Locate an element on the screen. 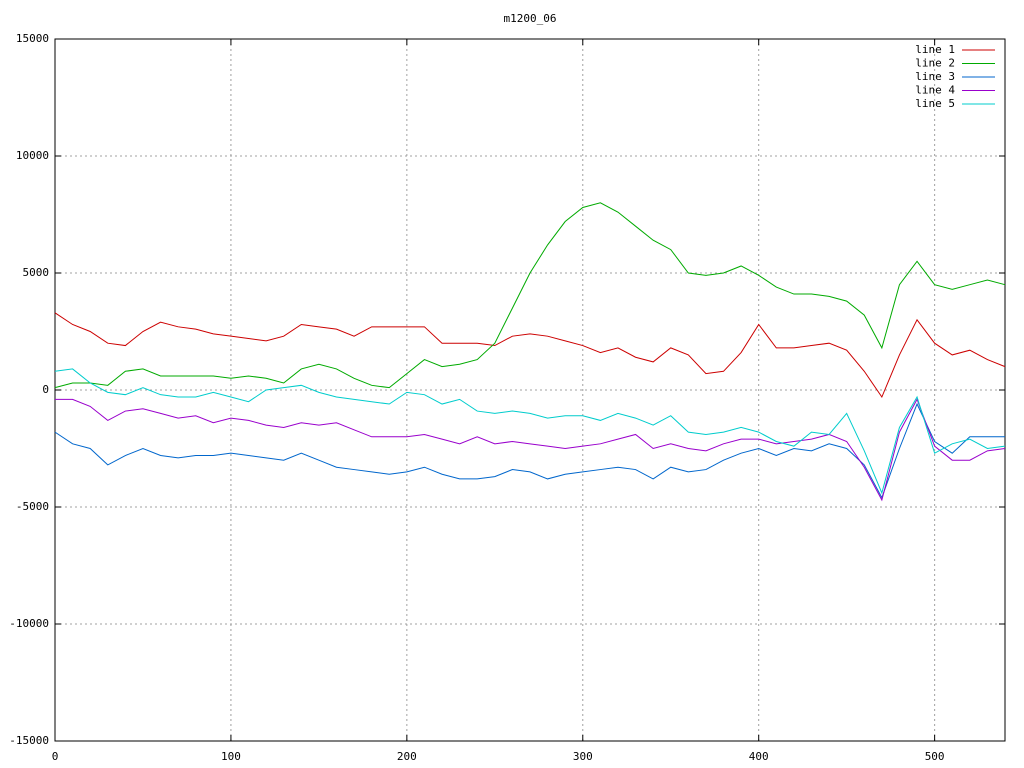  legend-label: line 3 is located at coordinates (935, 76).